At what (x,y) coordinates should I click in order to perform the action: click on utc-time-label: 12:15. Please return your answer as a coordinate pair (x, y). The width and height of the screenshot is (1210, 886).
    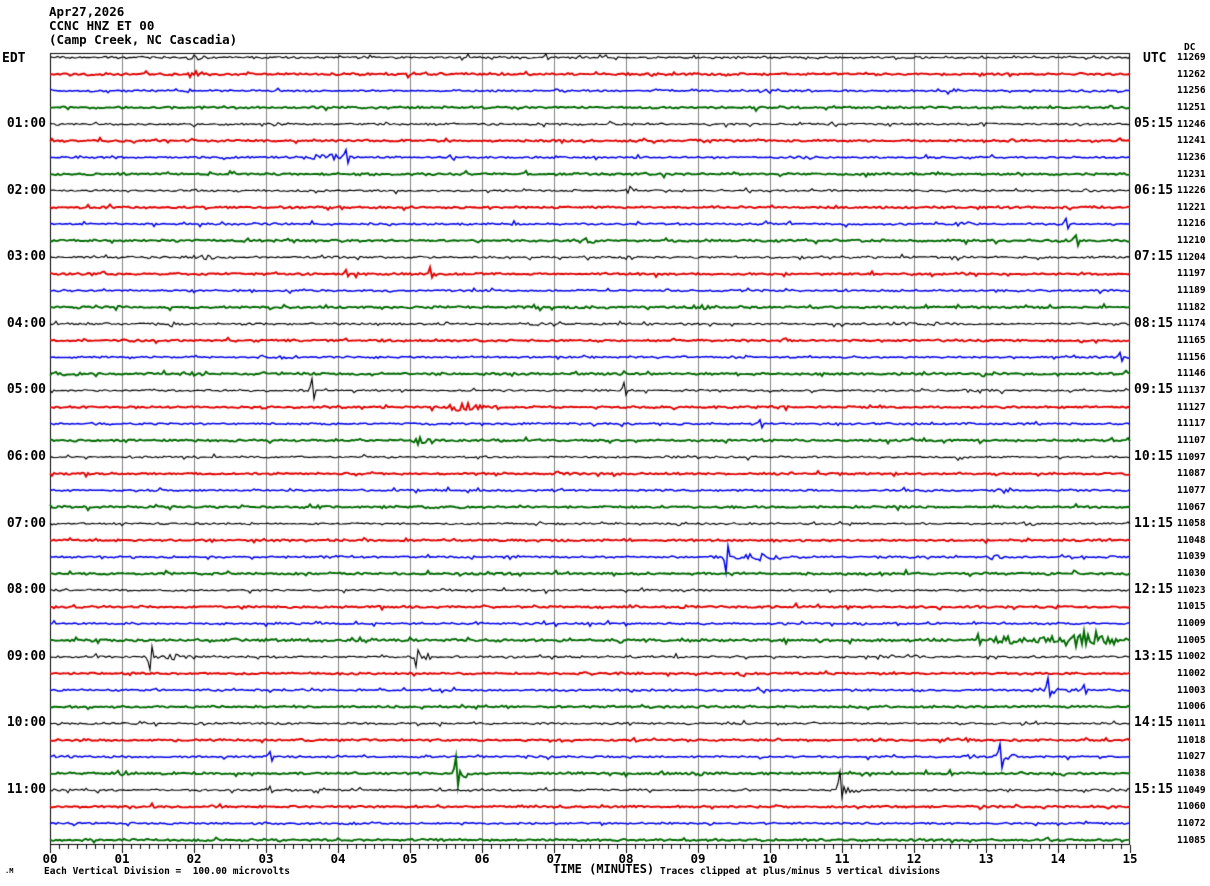
    Looking at the image, I should click on (1154, 590).